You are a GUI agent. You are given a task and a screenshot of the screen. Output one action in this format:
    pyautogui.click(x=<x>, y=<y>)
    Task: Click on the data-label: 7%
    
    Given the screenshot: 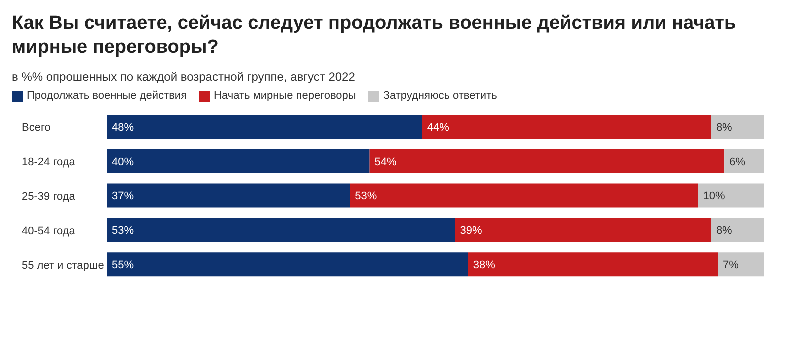 What is the action you would take?
    pyautogui.click(x=731, y=266)
    